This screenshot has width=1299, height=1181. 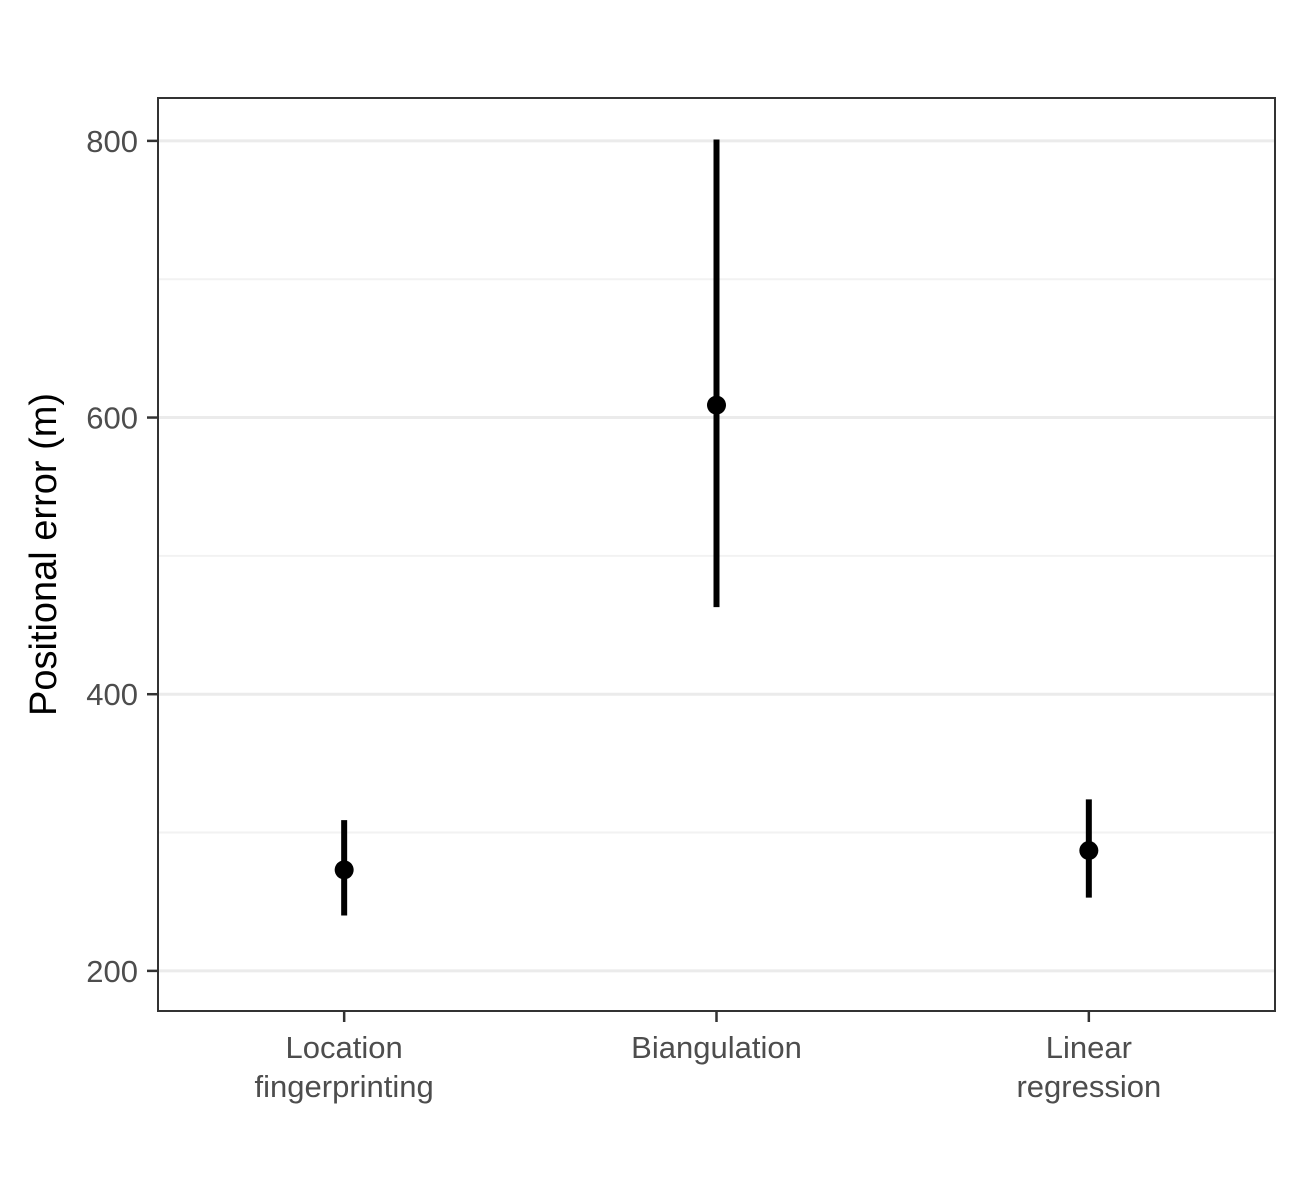 I want to click on y-tick-label: 800, so click(x=112, y=141).